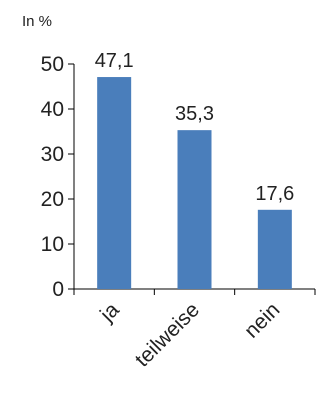 The width and height of the screenshot is (322, 395). Describe the element at coordinates (274, 194) in the screenshot. I see `data-label: 17,6` at that location.